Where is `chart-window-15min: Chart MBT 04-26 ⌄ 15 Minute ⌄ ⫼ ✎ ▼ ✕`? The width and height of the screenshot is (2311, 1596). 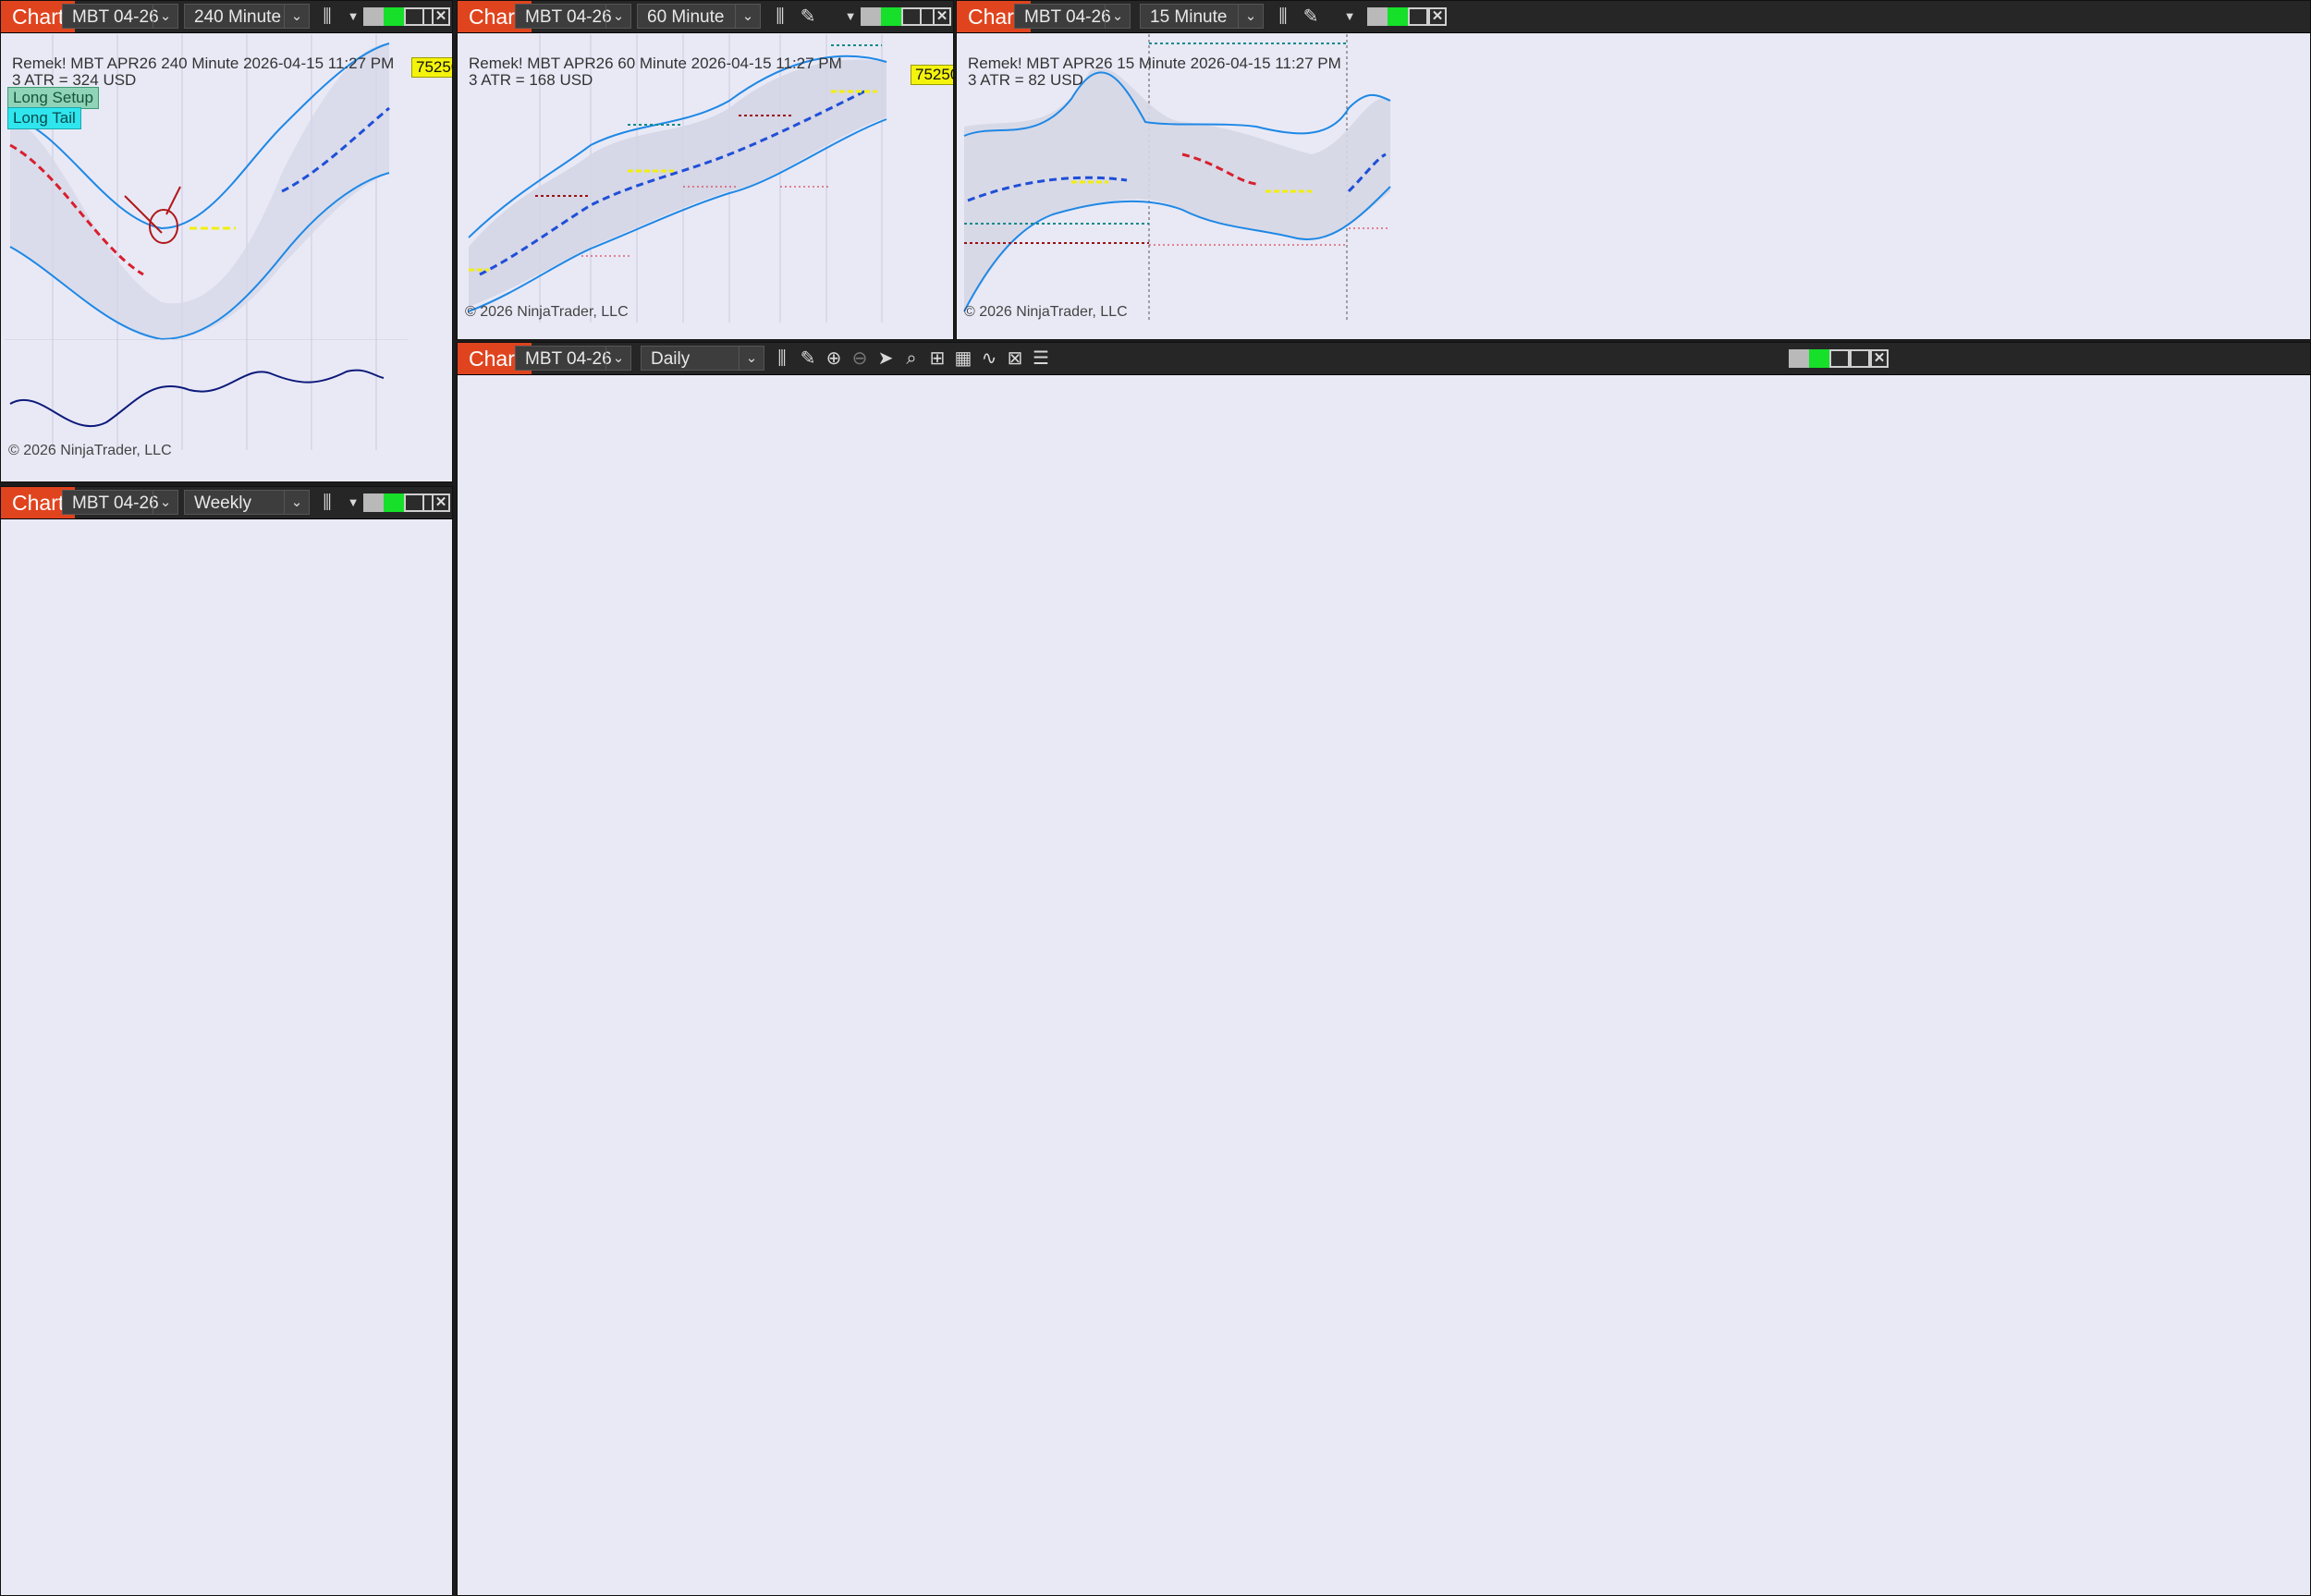
chart-window-15min: Chart MBT 04-26 ⌄ 15 Minute ⌄ ⫼ ✎ ▼ ✕ is located at coordinates (1633, 170).